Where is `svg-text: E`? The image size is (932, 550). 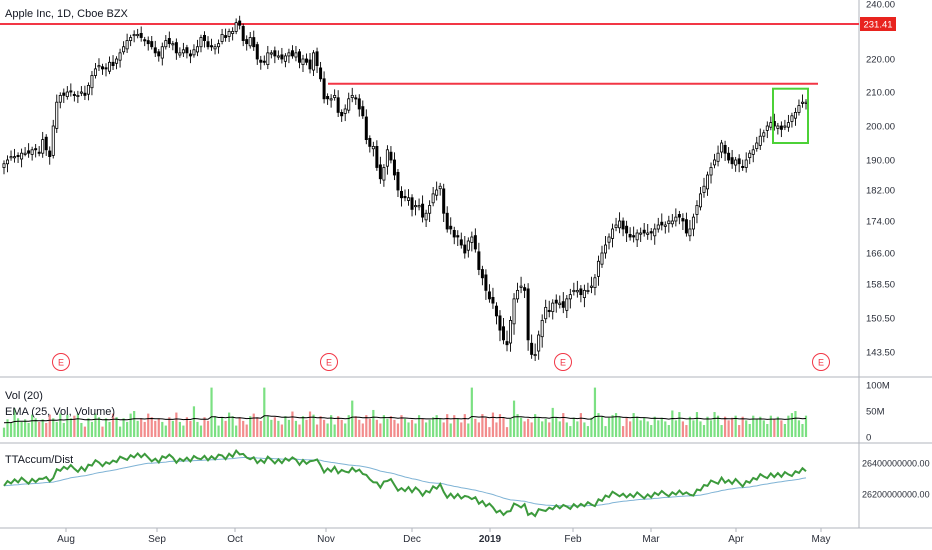 svg-text: E is located at coordinates (821, 363).